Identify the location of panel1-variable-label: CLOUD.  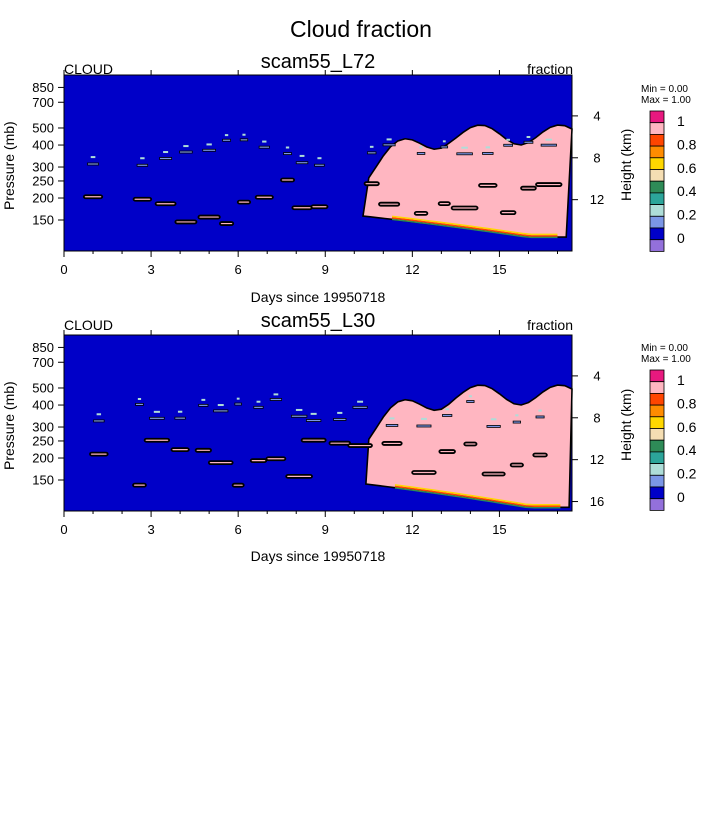
(89, 69).